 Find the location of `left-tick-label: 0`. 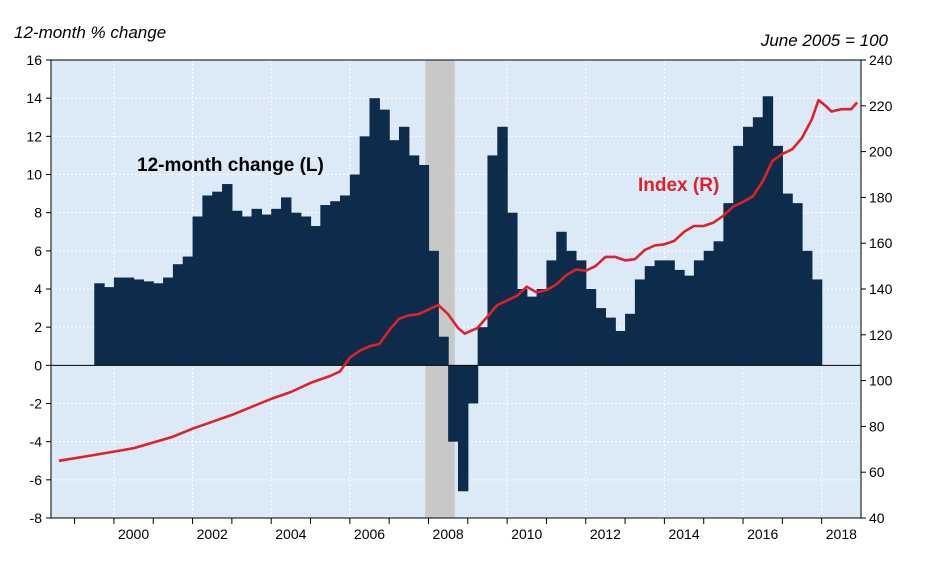

left-tick-label: 0 is located at coordinates (38, 365).